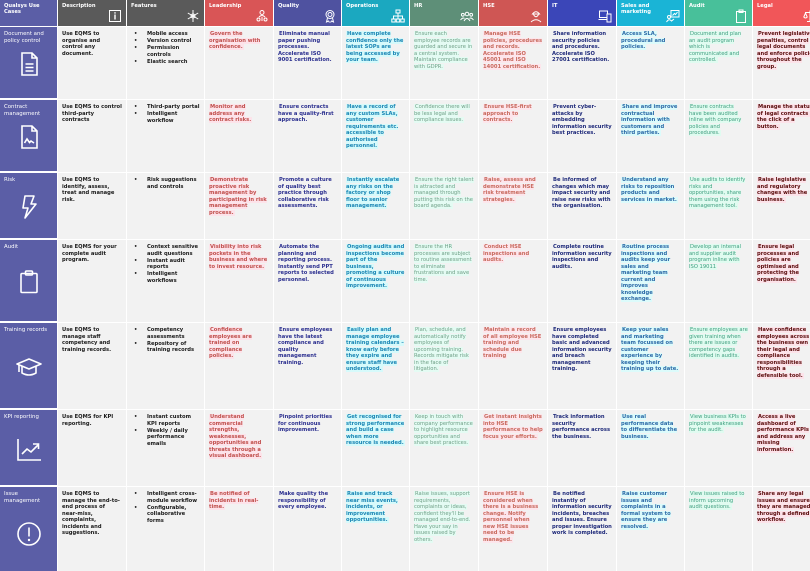 The width and height of the screenshot is (810, 571). Describe the element at coordinates (28, 366) in the screenshot. I see `row-header-training-records: Training records` at that location.